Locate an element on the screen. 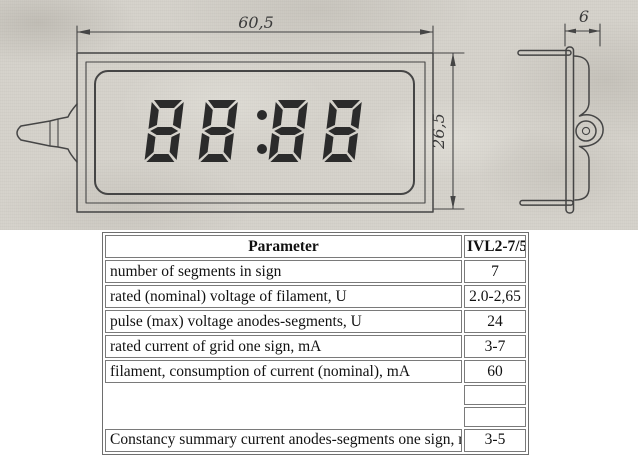  value-cell: 3-7 is located at coordinates (495, 346).